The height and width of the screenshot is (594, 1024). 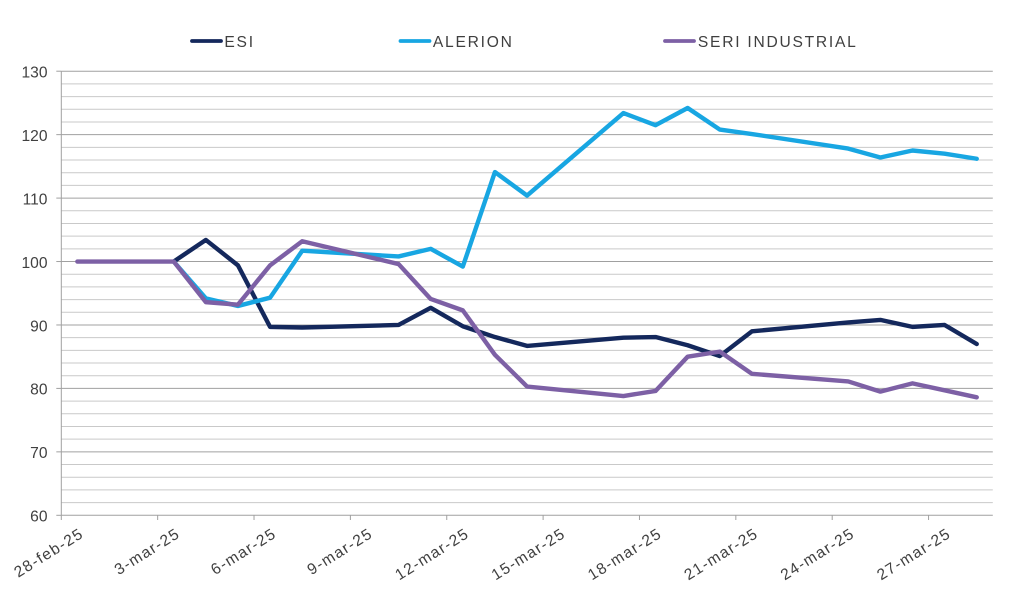 I want to click on svg-text: 120, so click(x=34, y=136).